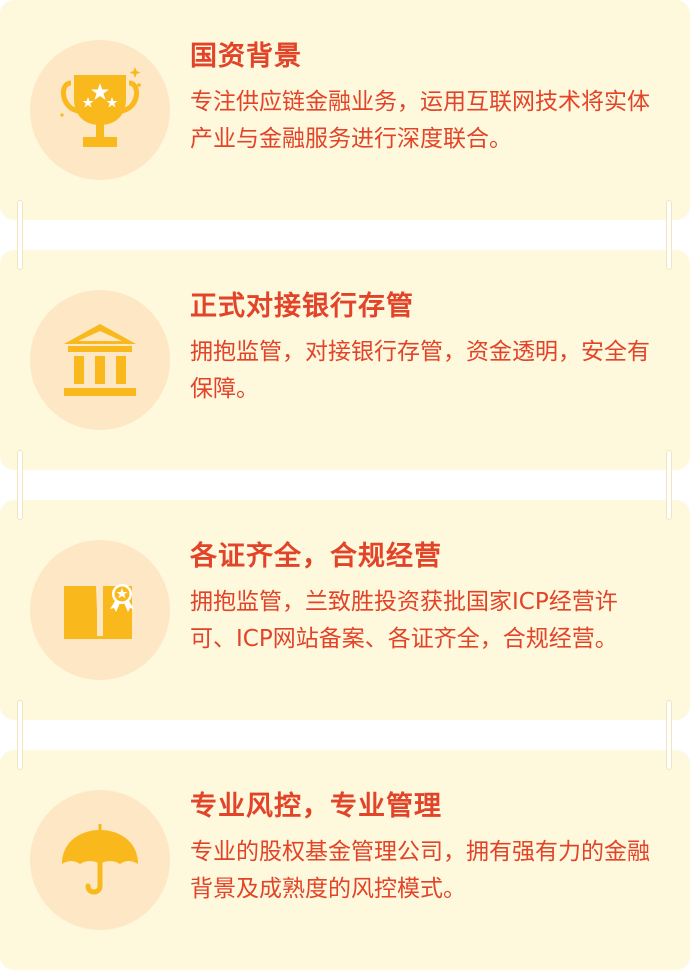 This screenshot has height=970, width=690. Describe the element at coordinates (420, 120) in the screenshot. I see `feature-description: 专注供应链金融业务，运用互联网技术将实体产业与金融服务进行深度联合。` at that location.